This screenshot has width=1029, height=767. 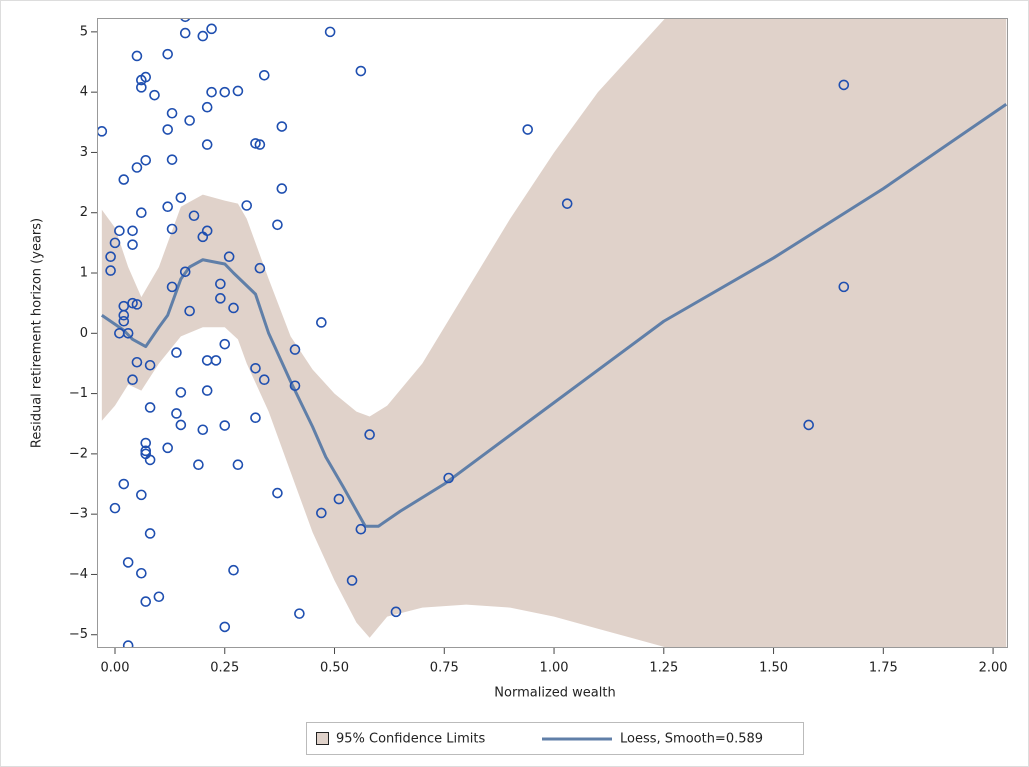 I want to click on x-tick-label: 0.25, so click(x=224, y=668).